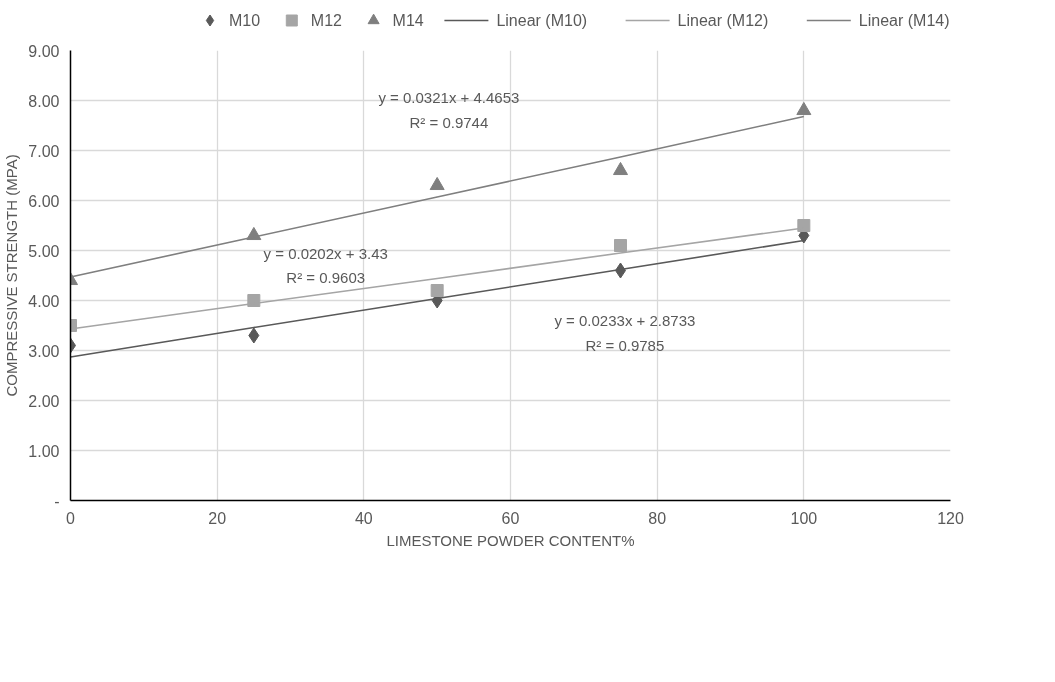 This screenshot has height=682, width=1055. I want to click on x-tick-label: 40, so click(363, 518).